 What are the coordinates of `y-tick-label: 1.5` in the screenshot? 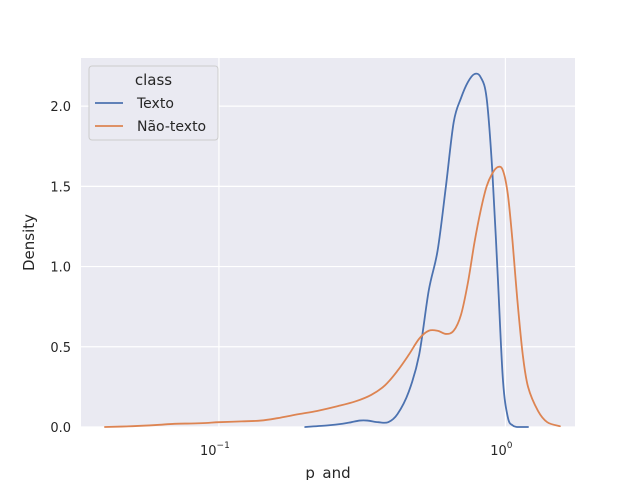 It's located at (60, 187).